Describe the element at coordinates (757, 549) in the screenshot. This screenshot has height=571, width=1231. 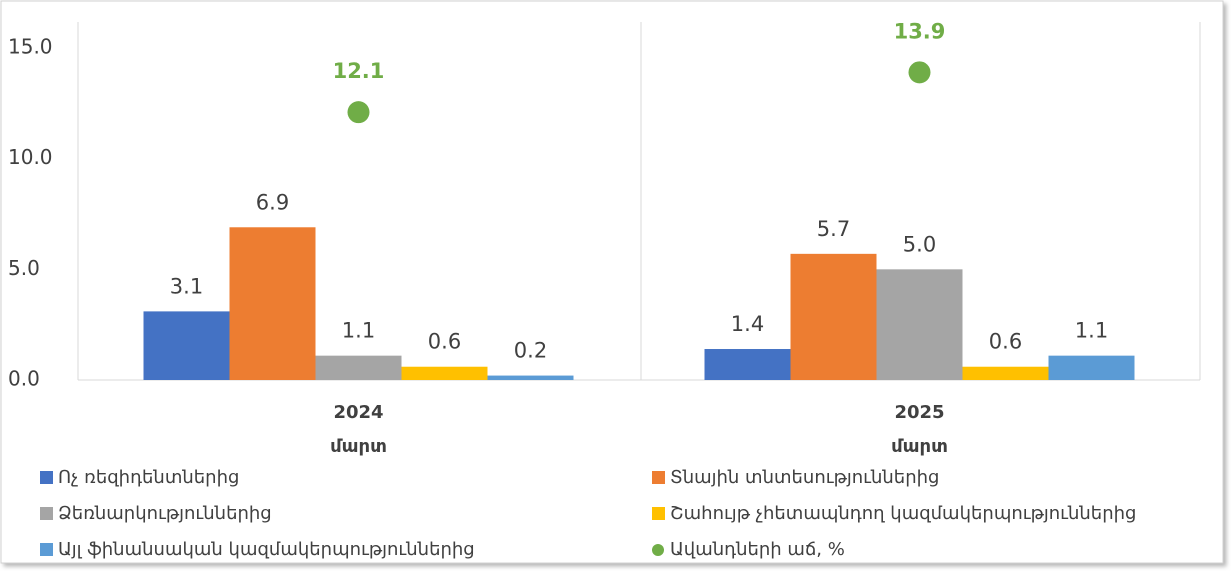
I see `legend-label: Ավանդների աճ, %` at that location.